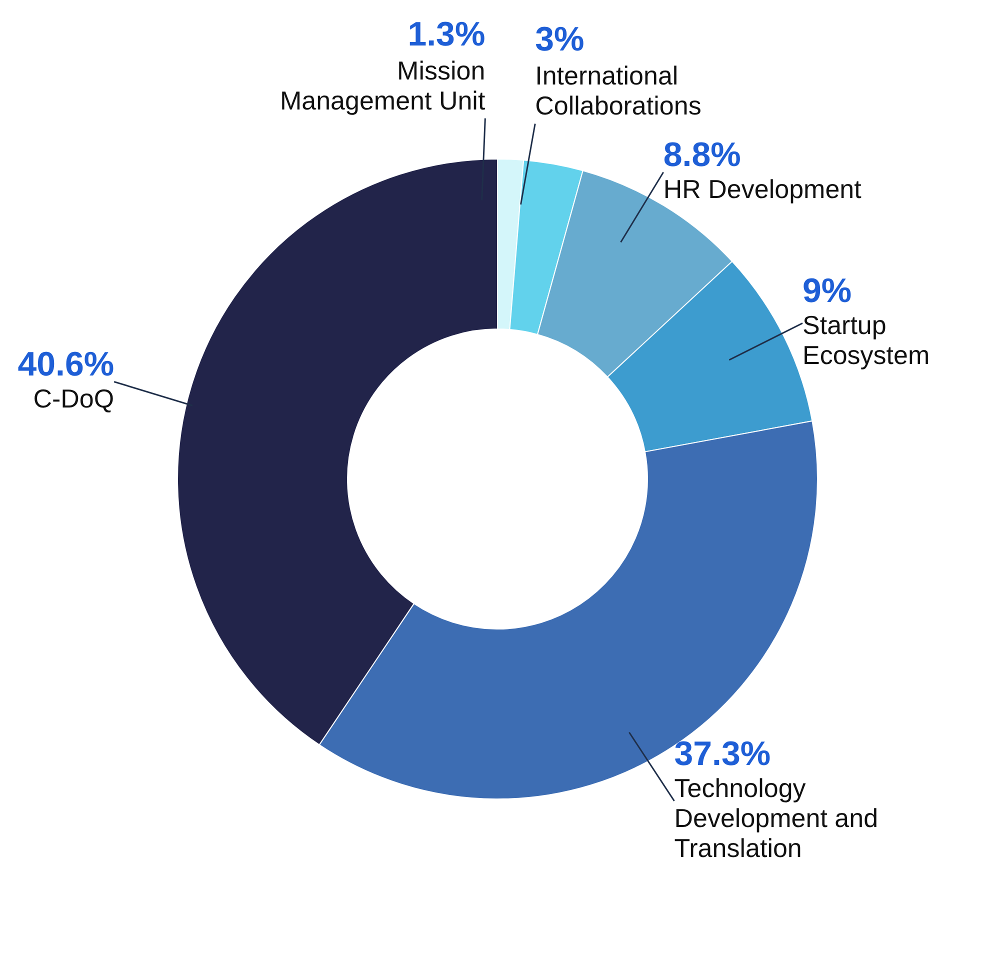  Describe the element at coordinates (73, 399) in the screenshot. I see `slice-label: C-DoQ` at that location.